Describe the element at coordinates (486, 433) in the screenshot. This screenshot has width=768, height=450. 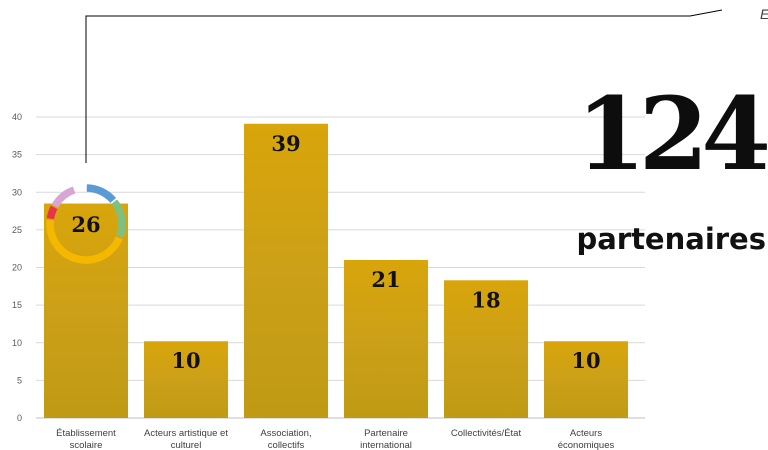
I see `x-tick-label: Collectivités/État` at that location.